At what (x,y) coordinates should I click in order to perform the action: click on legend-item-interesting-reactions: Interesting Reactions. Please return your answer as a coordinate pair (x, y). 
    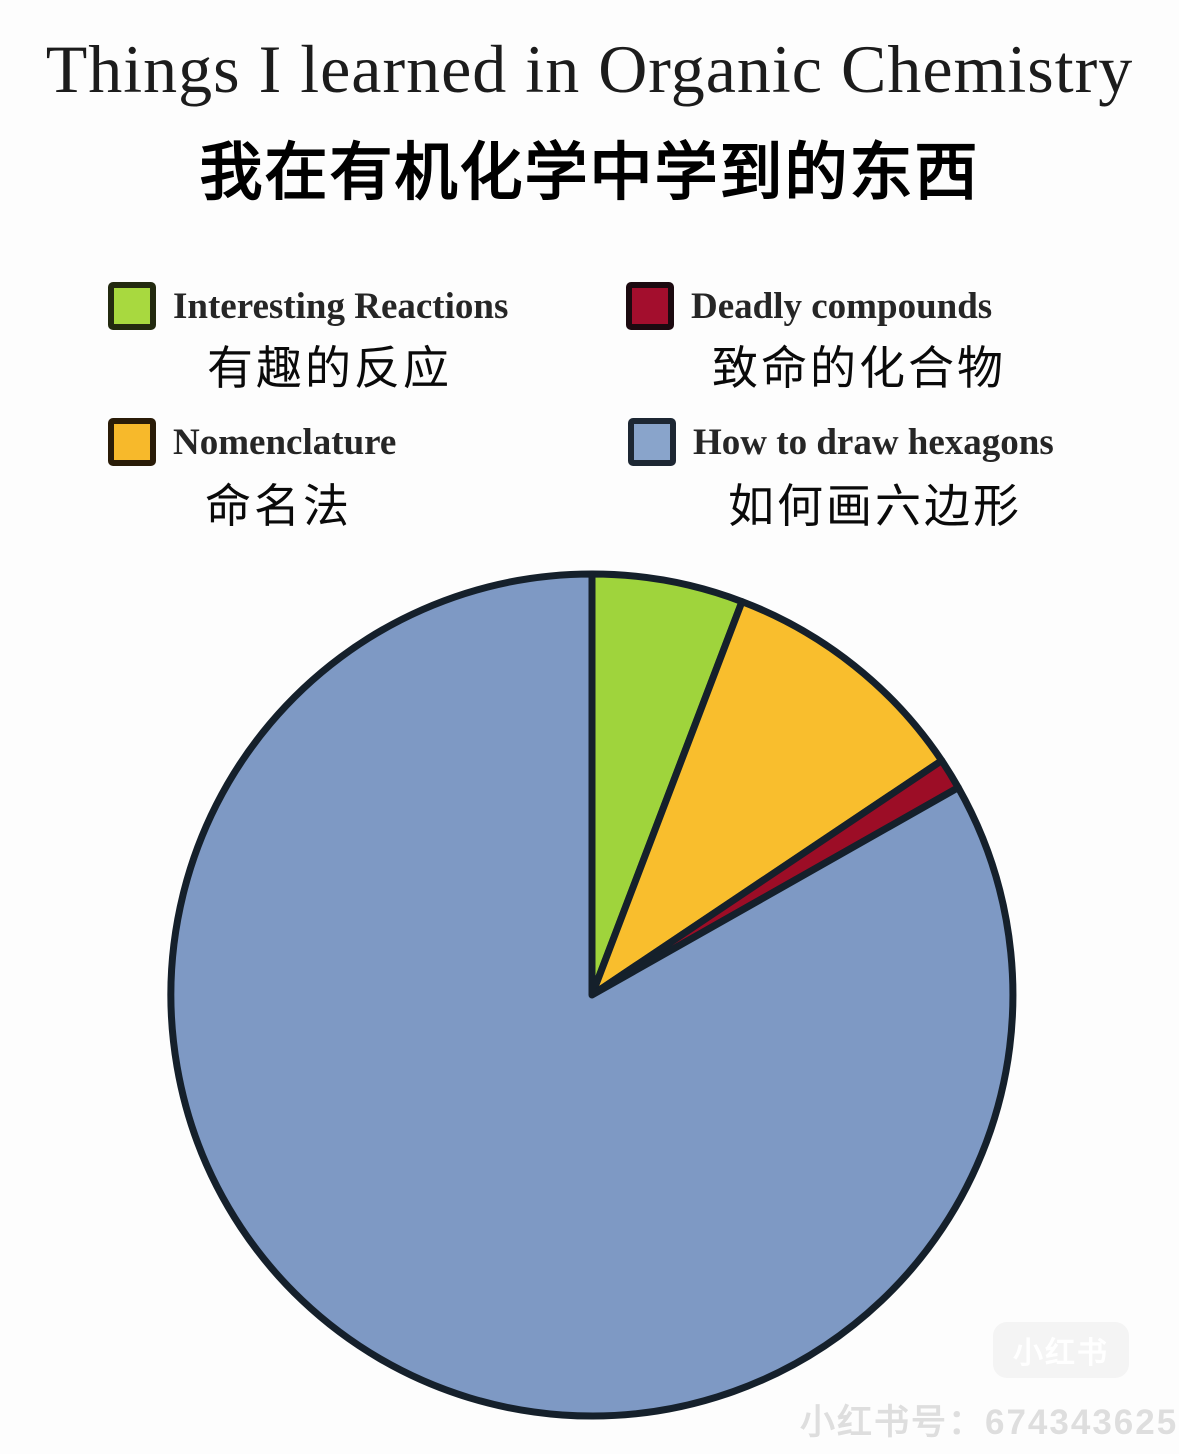
    Looking at the image, I should click on (308, 306).